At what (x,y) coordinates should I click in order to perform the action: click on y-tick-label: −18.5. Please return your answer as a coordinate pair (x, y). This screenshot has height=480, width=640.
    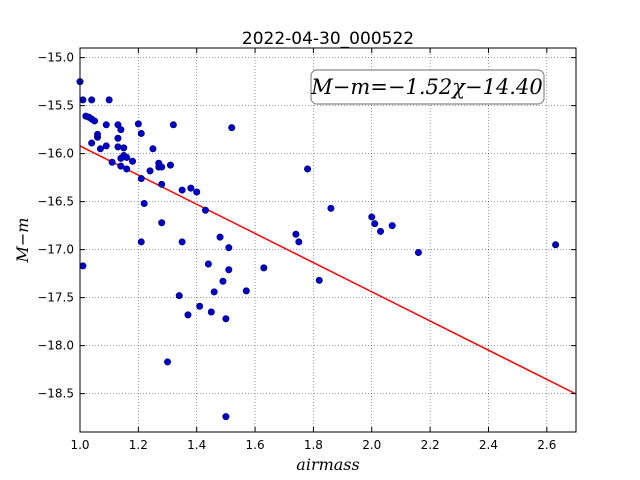
    Looking at the image, I should click on (55, 394).